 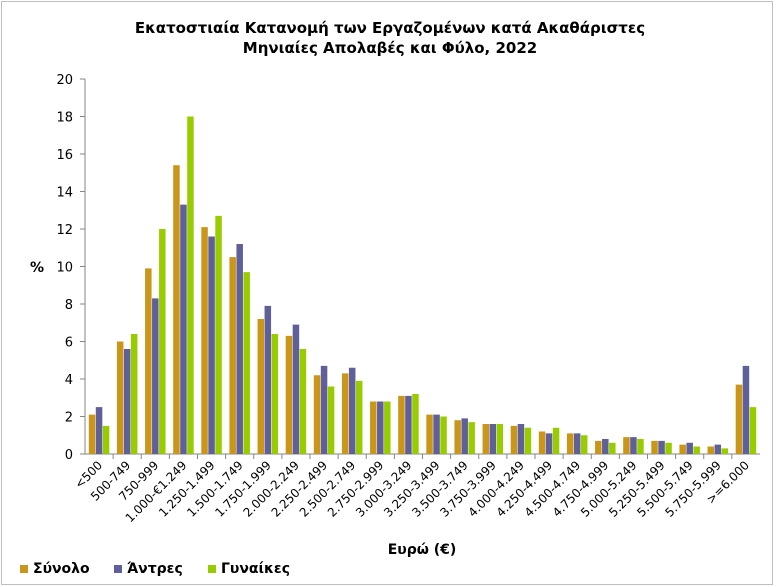 What do you see at coordinates (64, 155) in the screenshot?
I see `y-tick-label: 16` at bounding box center [64, 155].